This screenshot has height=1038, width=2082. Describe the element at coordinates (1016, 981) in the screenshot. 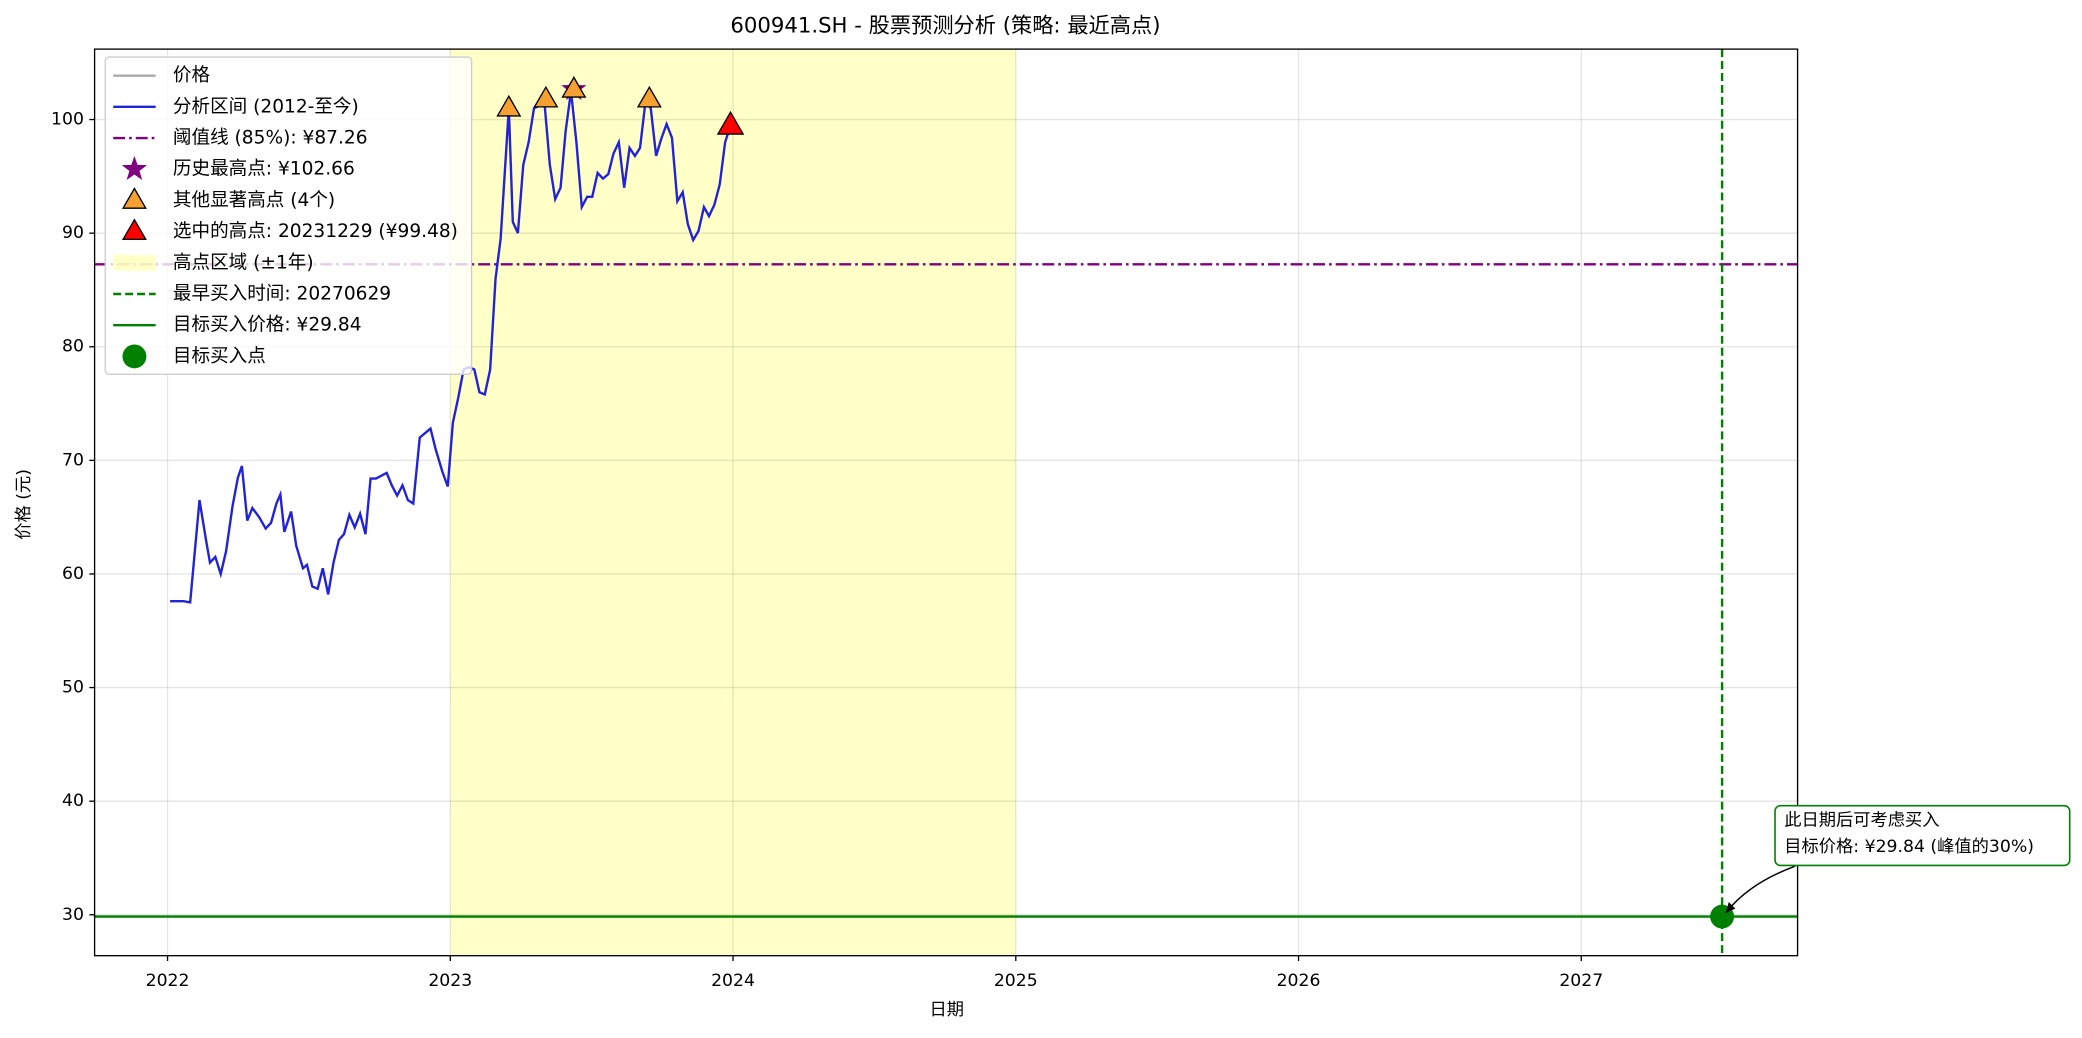

I see `x-tick-label: 2025` at that location.